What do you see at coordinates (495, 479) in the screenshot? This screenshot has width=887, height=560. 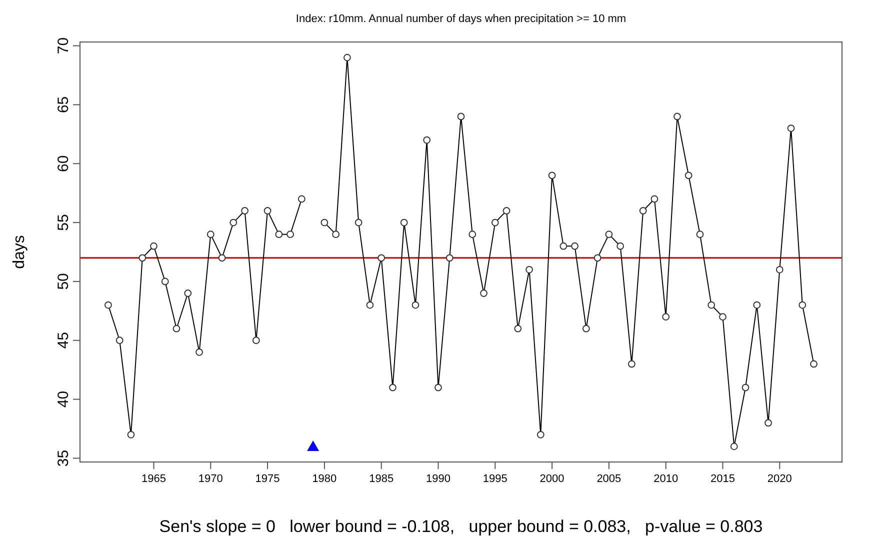 I see `x-tick-label: 1995` at bounding box center [495, 479].